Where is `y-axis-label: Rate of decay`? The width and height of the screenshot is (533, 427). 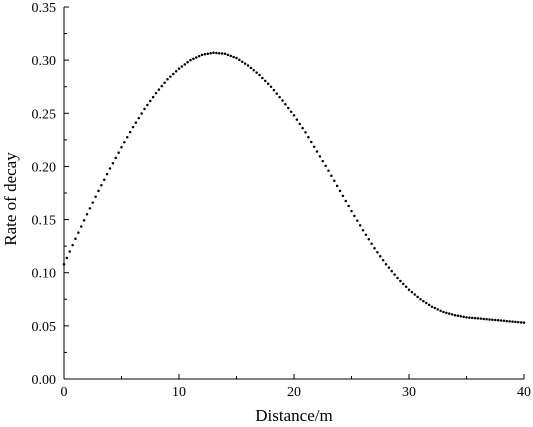 y-axis-label: Rate of decay is located at coordinates (10, 199).